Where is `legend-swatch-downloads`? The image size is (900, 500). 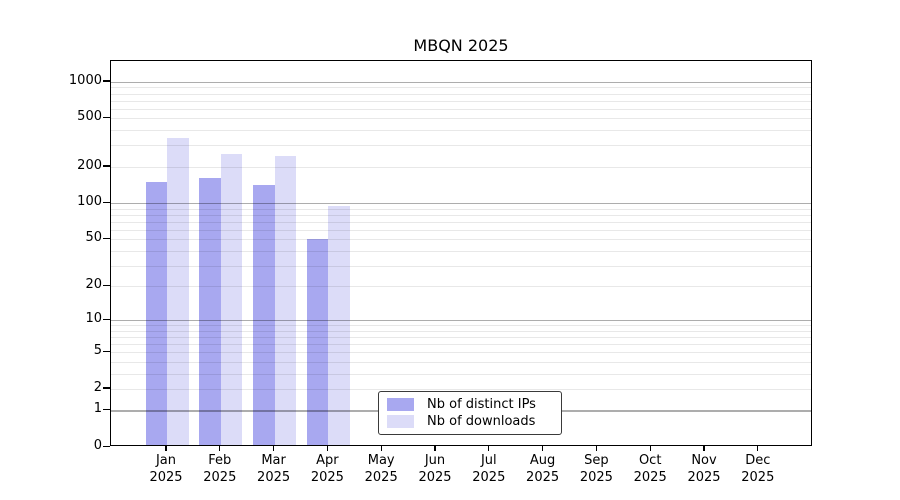
legend-swatch-downloads is located at coordinates (400, 422).